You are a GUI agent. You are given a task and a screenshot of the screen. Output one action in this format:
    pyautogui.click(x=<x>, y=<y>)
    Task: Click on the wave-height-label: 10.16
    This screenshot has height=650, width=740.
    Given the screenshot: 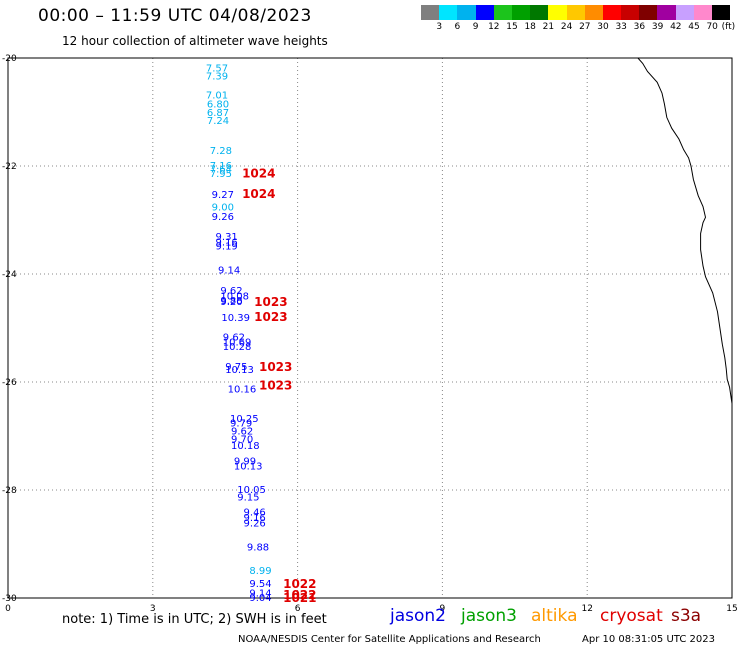 What is the action you would take?
    pyautogui.click(x=242, y=389)
    